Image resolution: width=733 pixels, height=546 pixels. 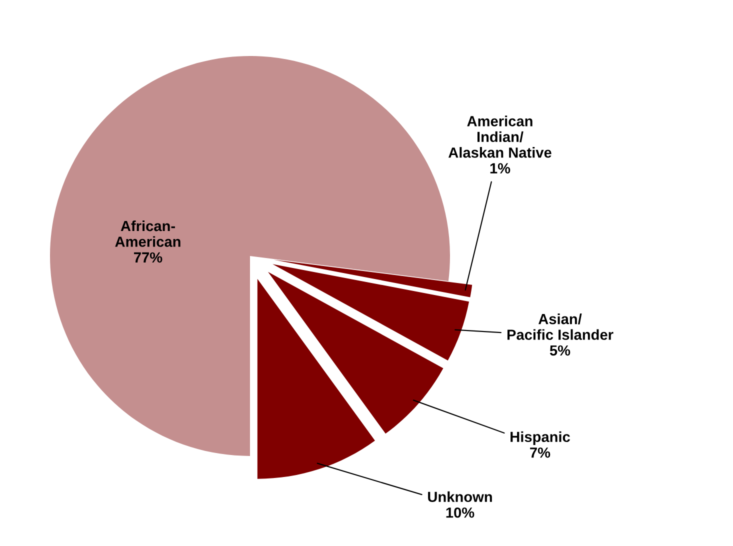 What do you see at coordinates (540, 438) in the screenshot?
I see `slice-label: Hispanic` at bounding box center [540, 438].